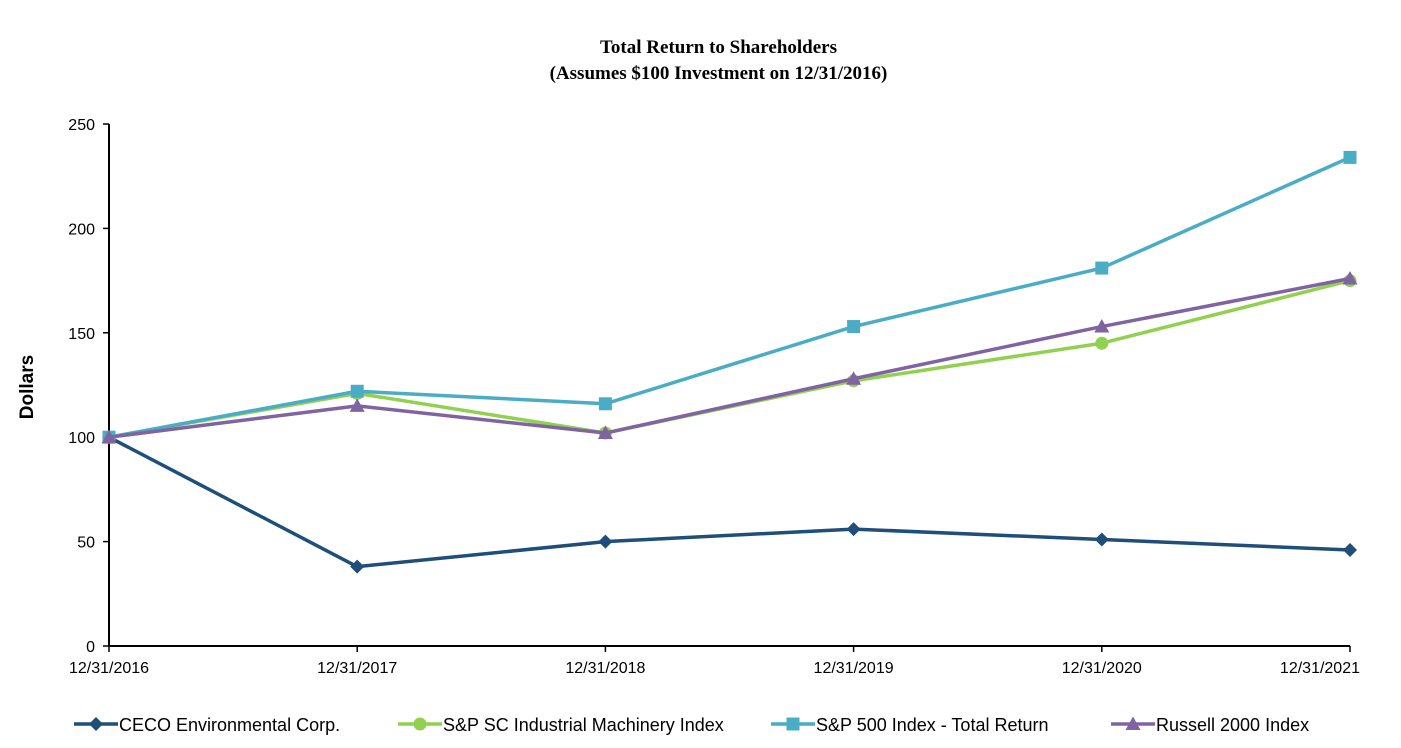  What do you see at coordinates (81, 229) in the screenshot?
I see `y-tick-label: 200` at bounding box center [81, 229].